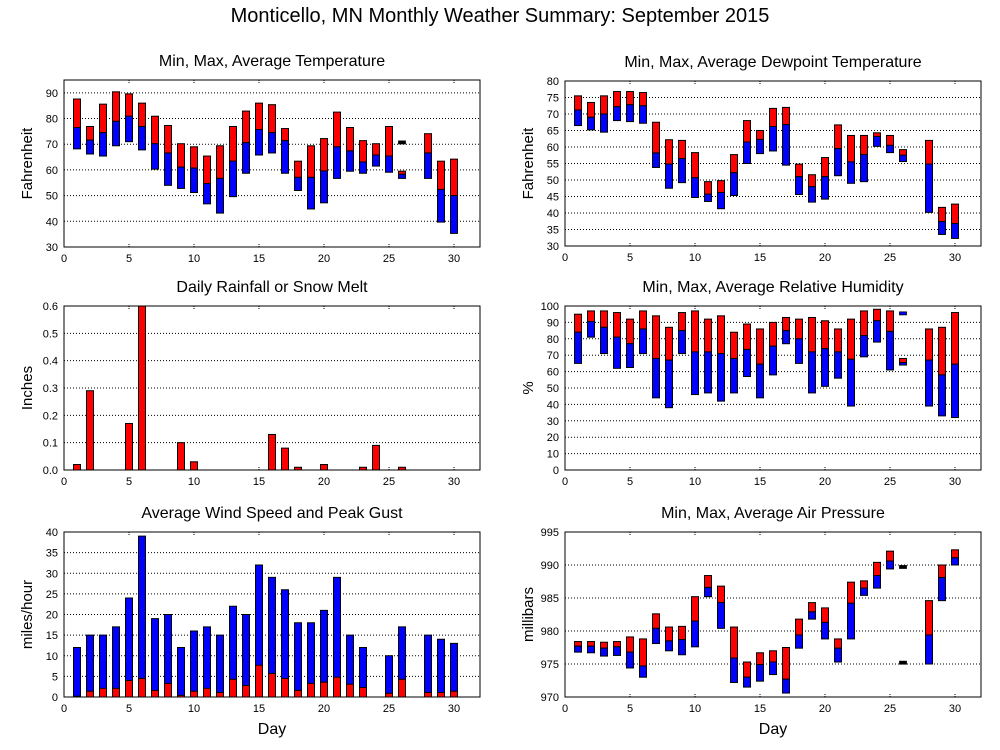 This screenshot has height=750, width=1000. Describe the element at coordinates (550, 566) in the screenshot. I see `y-tick-label: 990` at that location.